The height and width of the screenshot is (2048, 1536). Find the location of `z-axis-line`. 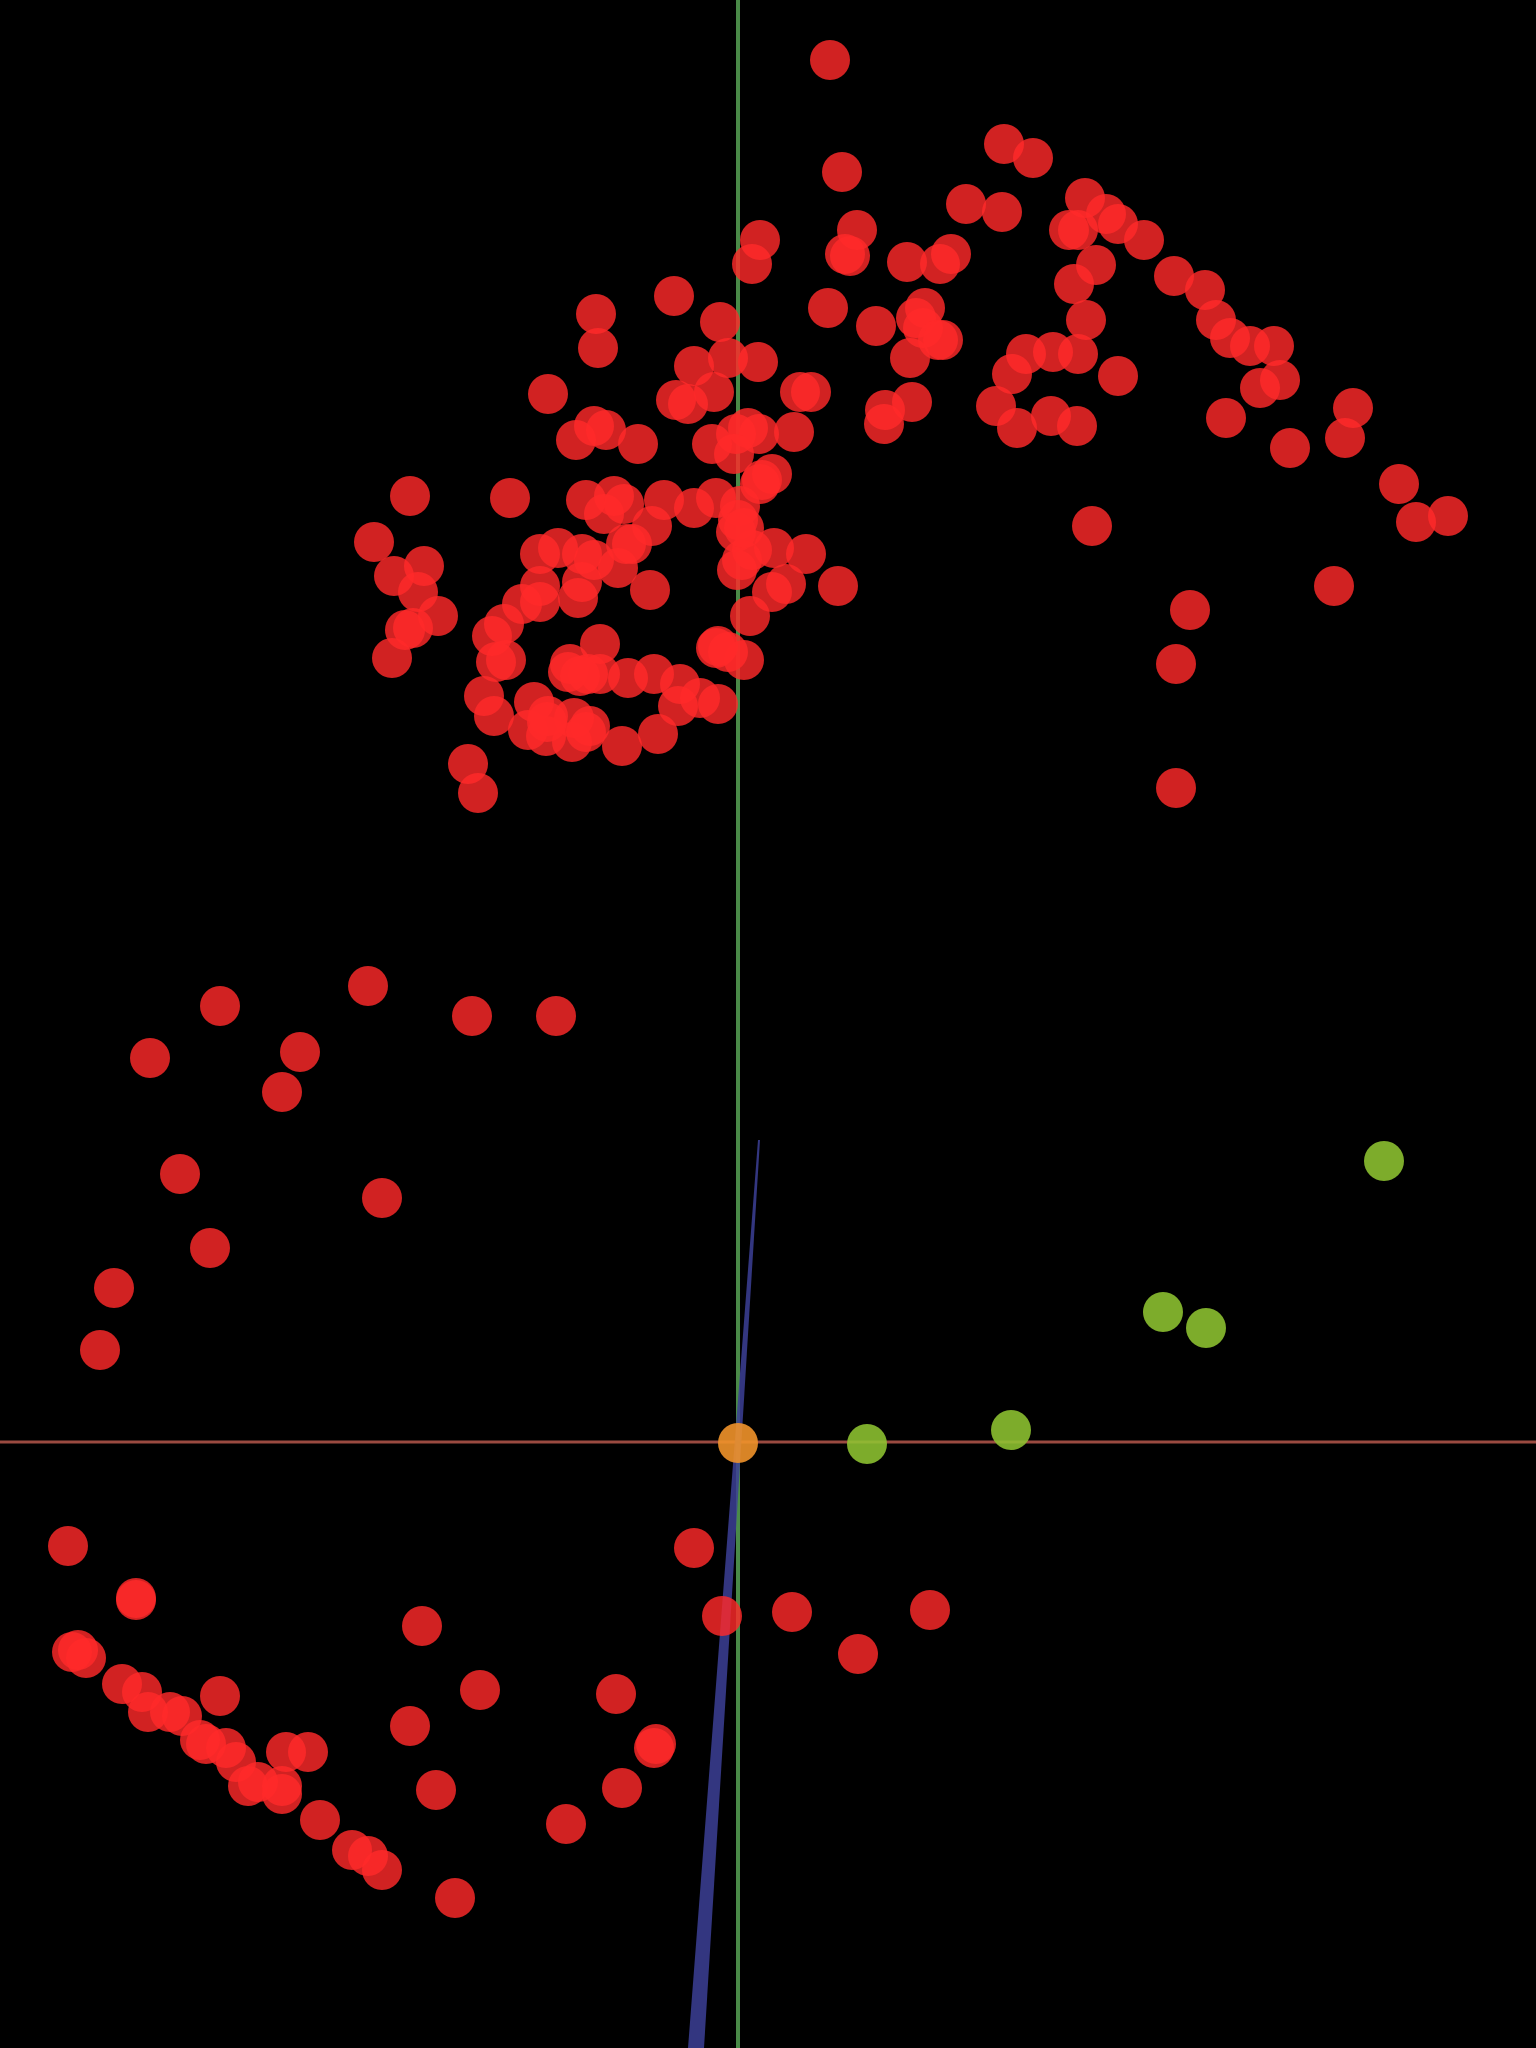

z-axis-line is located at coordinates (724, 1594).